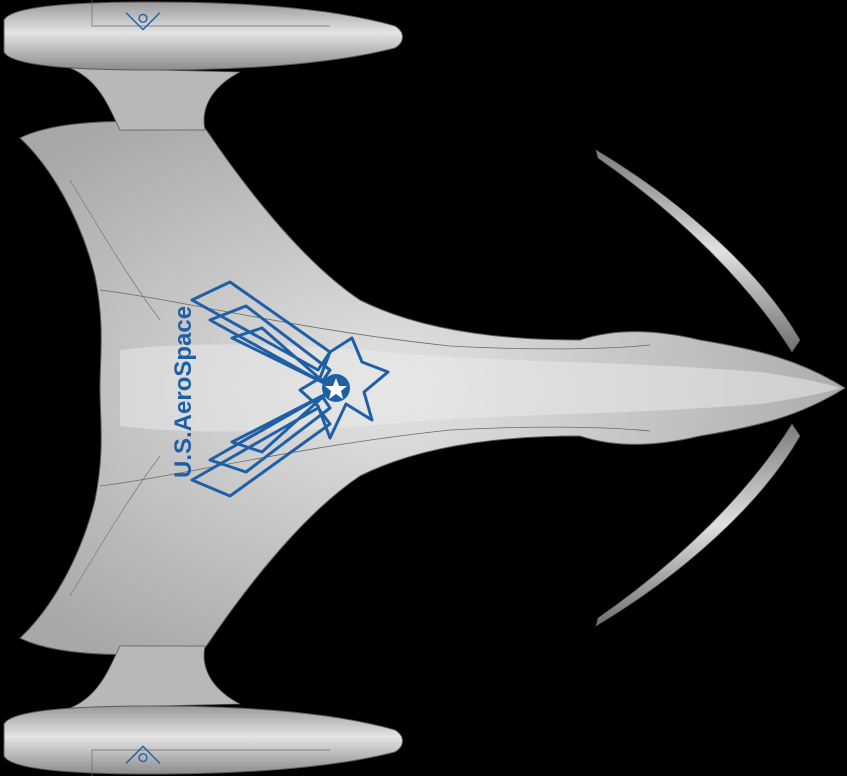  What do you see at coordinates (261, 445) in the screenshot?
I see `insignia-lower-wing` at bounding box center [261, 445].